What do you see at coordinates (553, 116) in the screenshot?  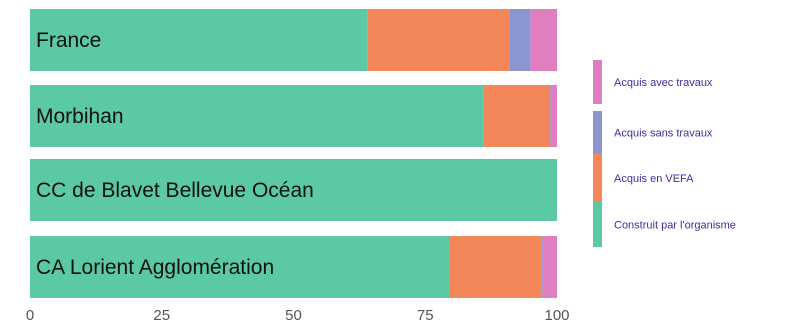 I see `bar-segment-morbihan-acquis-avec-travaux` at bounding box center [553, 116].